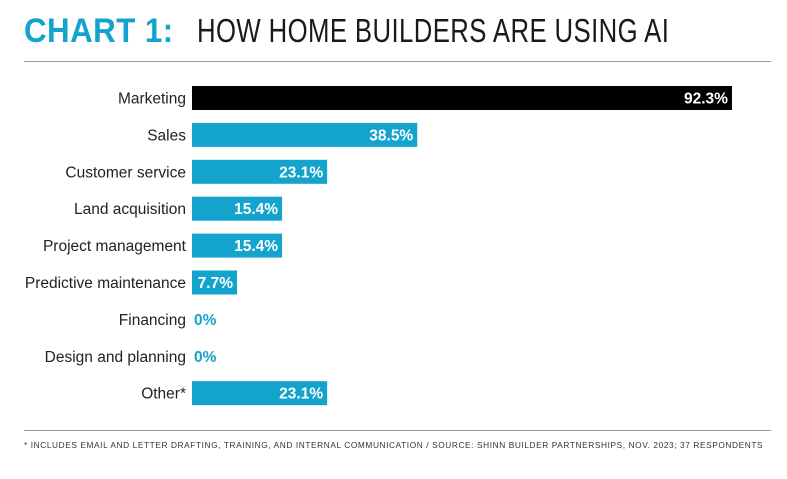 The width and height of the screenshot is (787, 479). Describe the element at coordinates (397, 61) in the screenshot. I see `top-divider` at that location.